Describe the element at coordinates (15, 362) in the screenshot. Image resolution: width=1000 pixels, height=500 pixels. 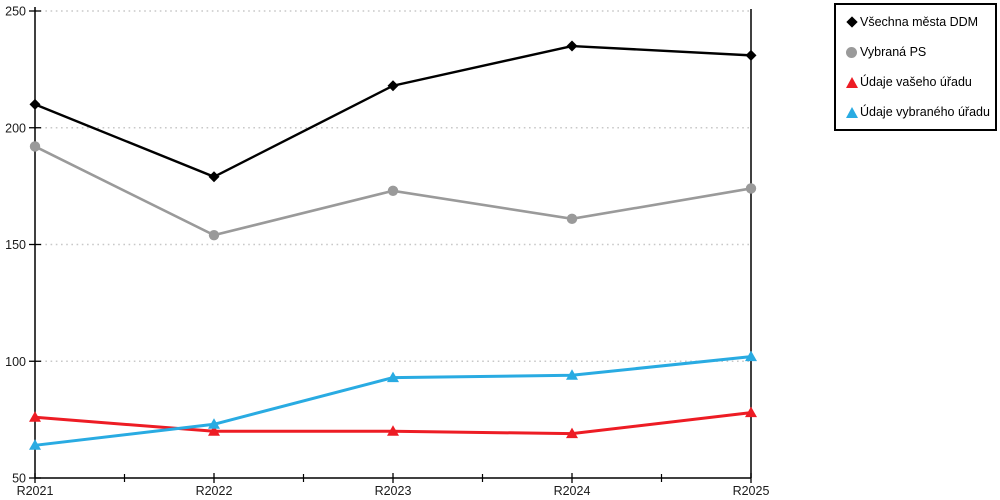
I see `y-tick-label: 100` at that location.